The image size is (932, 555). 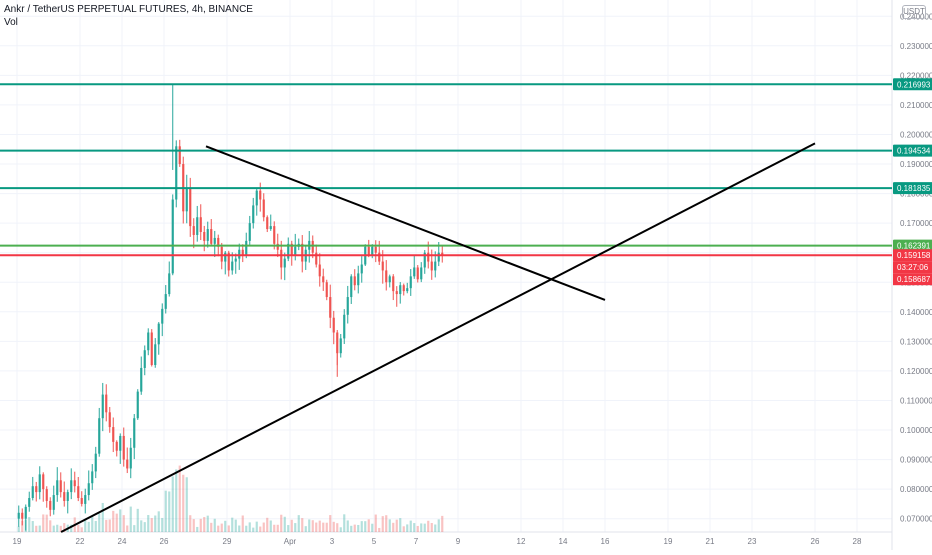 What do you see at coordinates (17, 541) in the screenshot?
I see `x-tick-label: 19` at bounding box center [17, 541].